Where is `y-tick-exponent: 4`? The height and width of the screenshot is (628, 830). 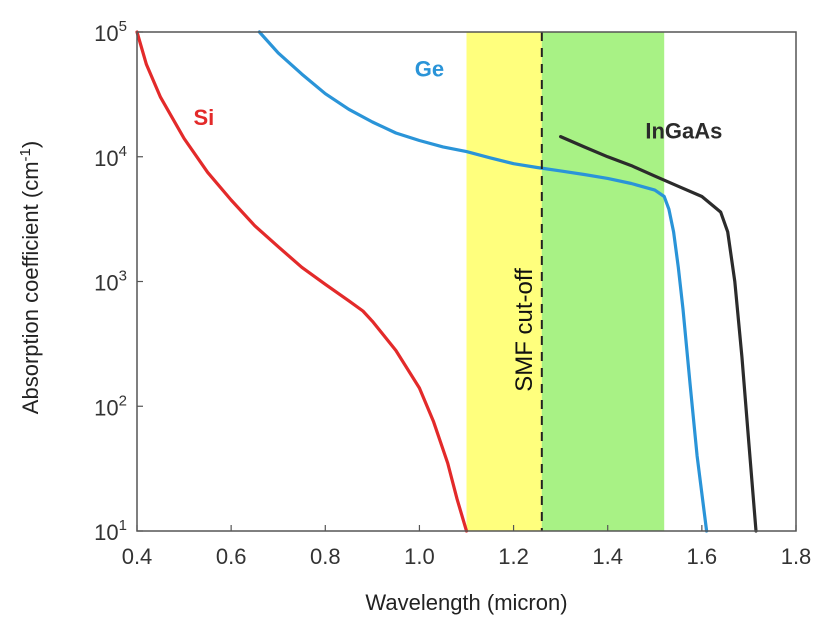
y-tick-exponent: 4 is located at coordinates (123, 151).